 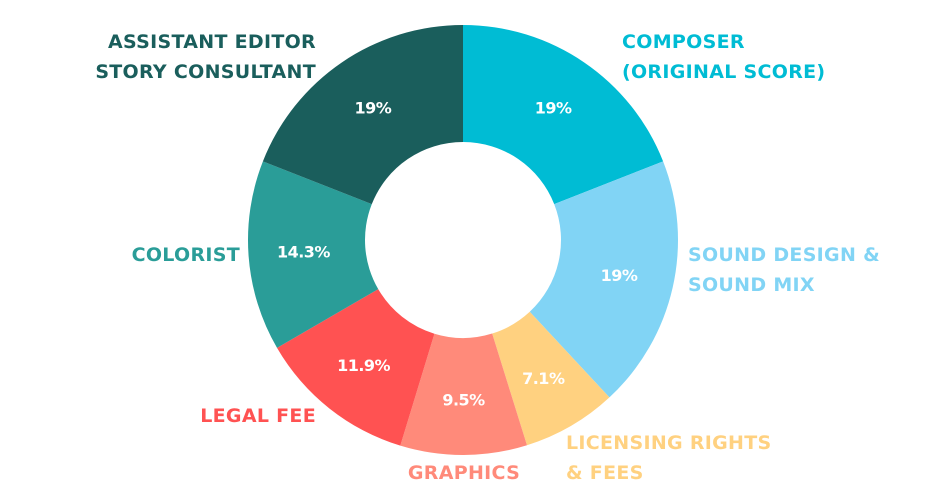 I want to click on category-label-legal-fee: LEGAL FEE, so click(x=258, y=416).